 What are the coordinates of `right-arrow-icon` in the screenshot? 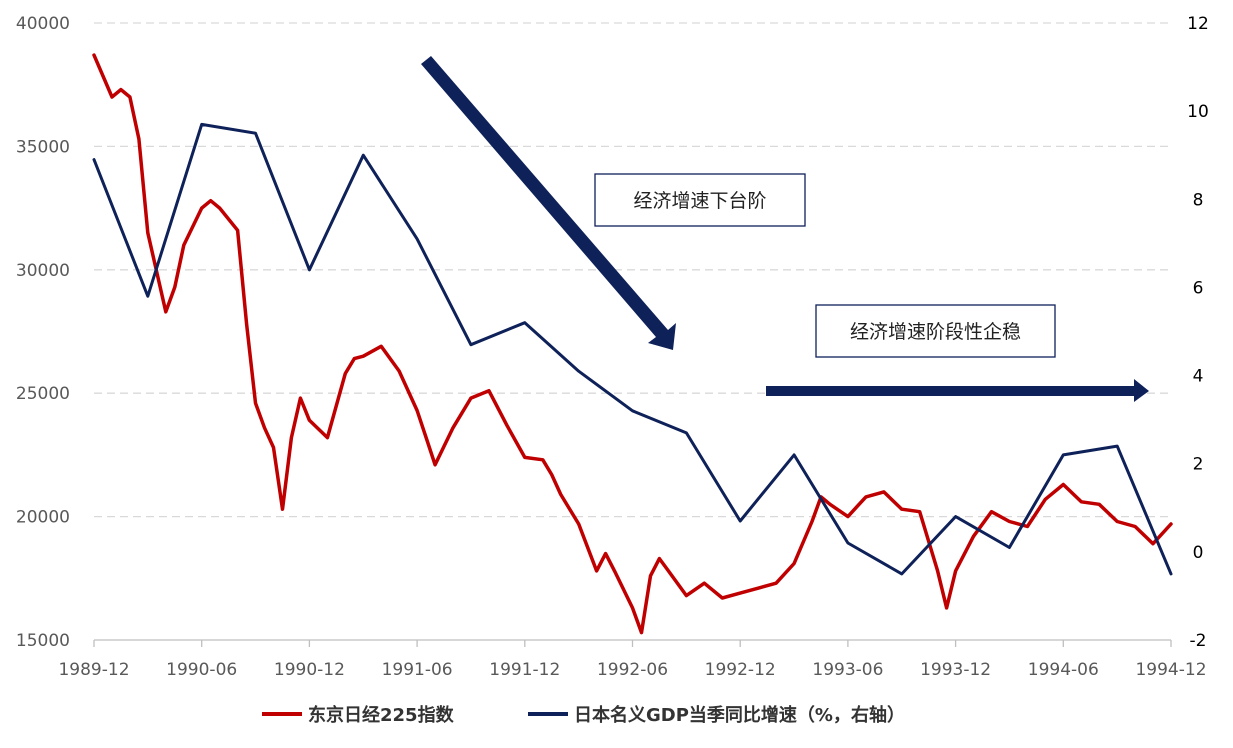 It's located at (957, 390).